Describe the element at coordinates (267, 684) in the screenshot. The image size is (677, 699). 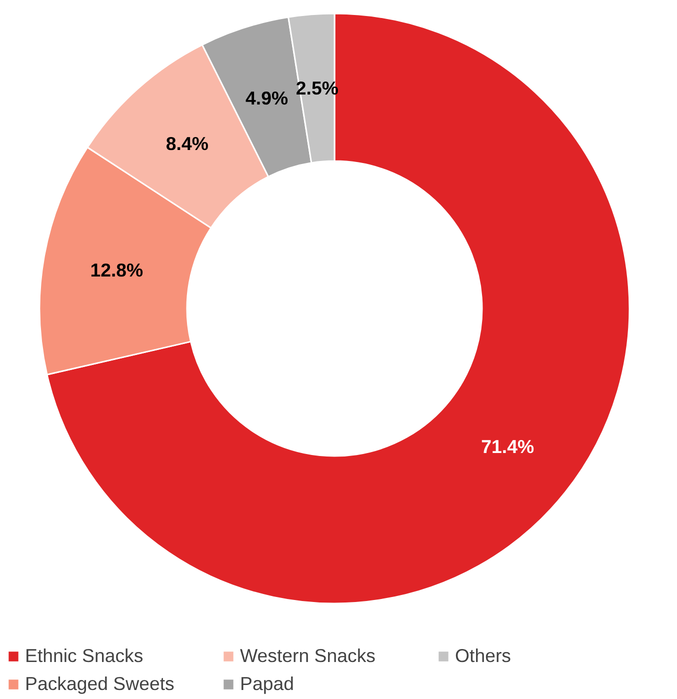
I see `legend-label: Papad` at that location.